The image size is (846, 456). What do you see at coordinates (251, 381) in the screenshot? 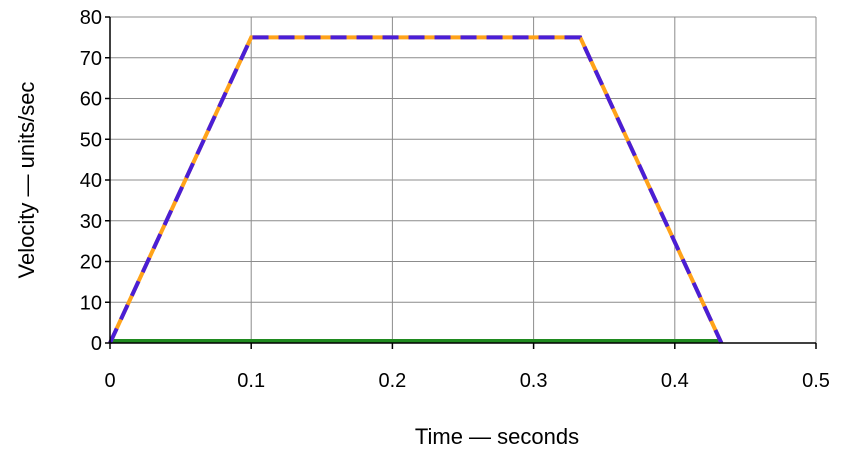
I see `x-tick-label: 0.1` at bounding box center [251, 381].